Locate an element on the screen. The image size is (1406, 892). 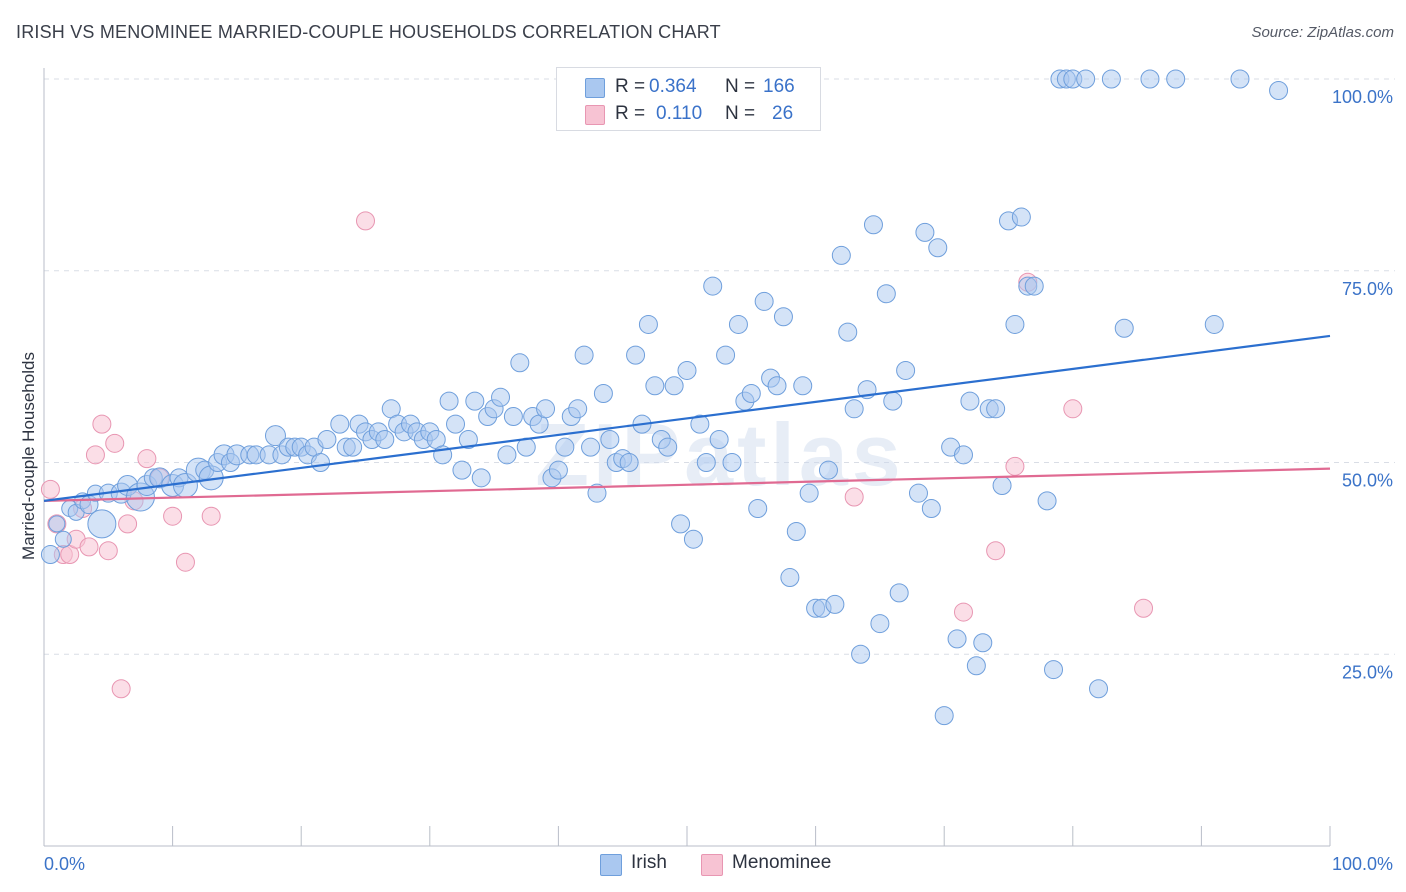
menominee-n-value: 26 is located at coordinates (783, 113).